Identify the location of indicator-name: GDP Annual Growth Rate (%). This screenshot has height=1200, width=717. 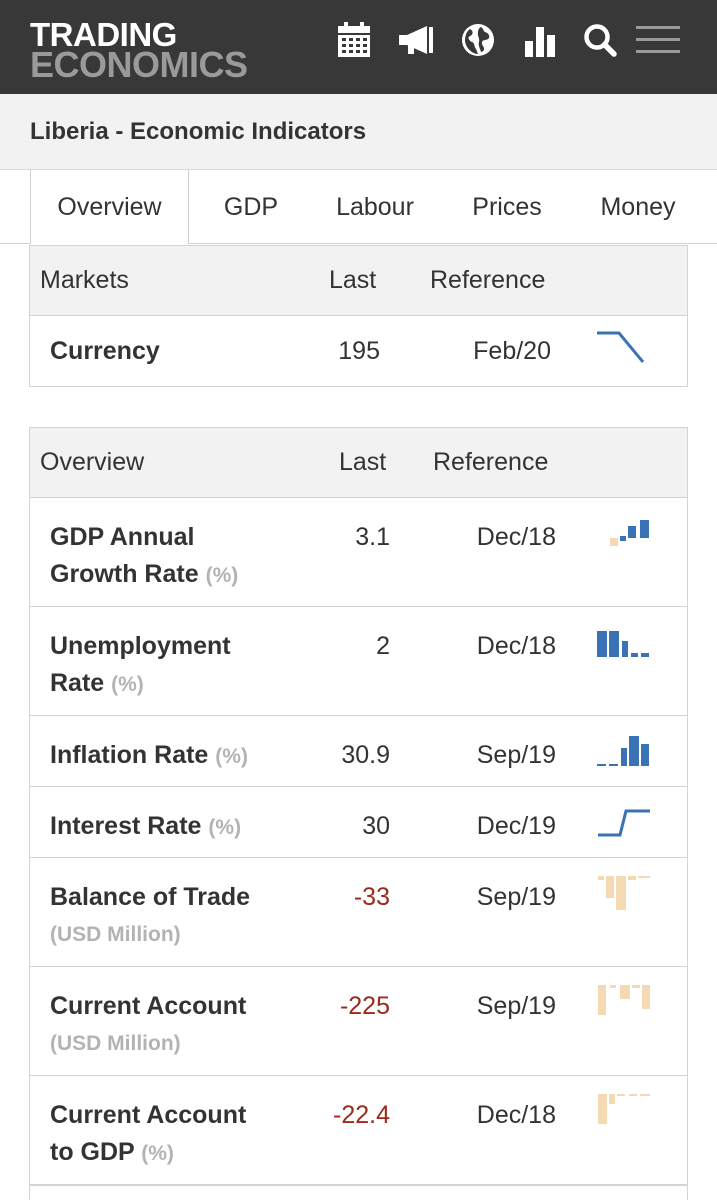
(175, 556).